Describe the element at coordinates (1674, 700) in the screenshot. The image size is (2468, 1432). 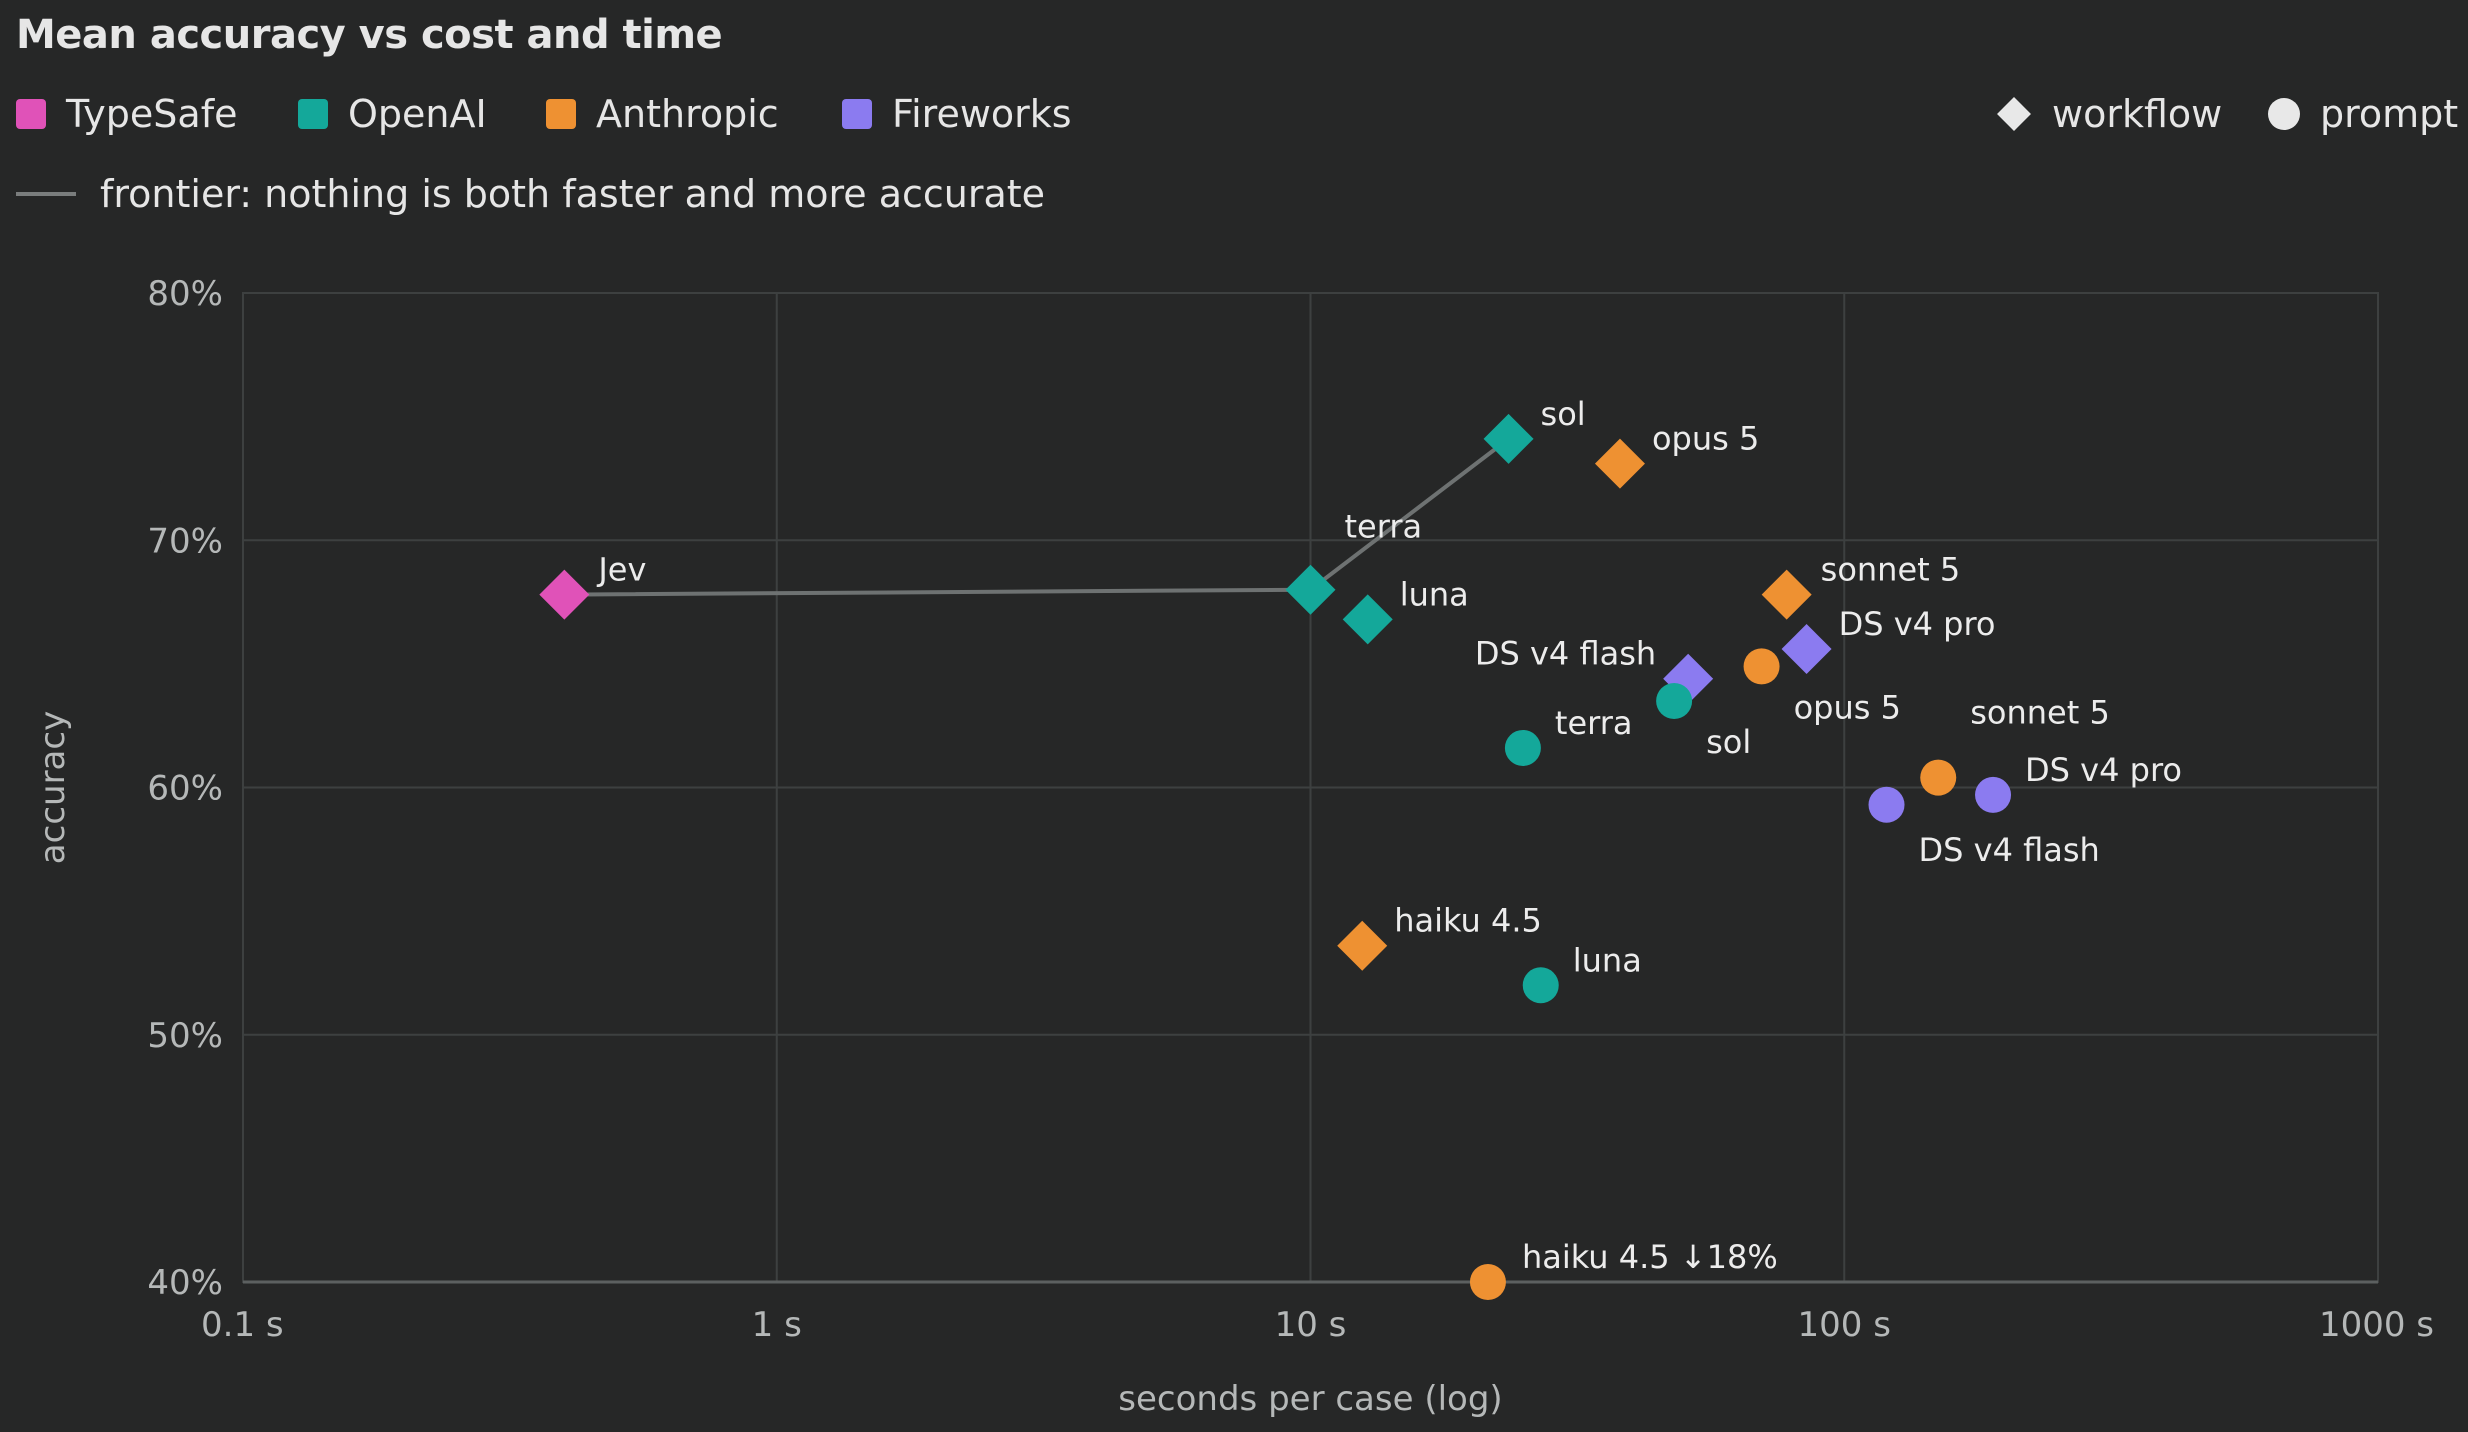
I see `prompt-point-sol` at that location.